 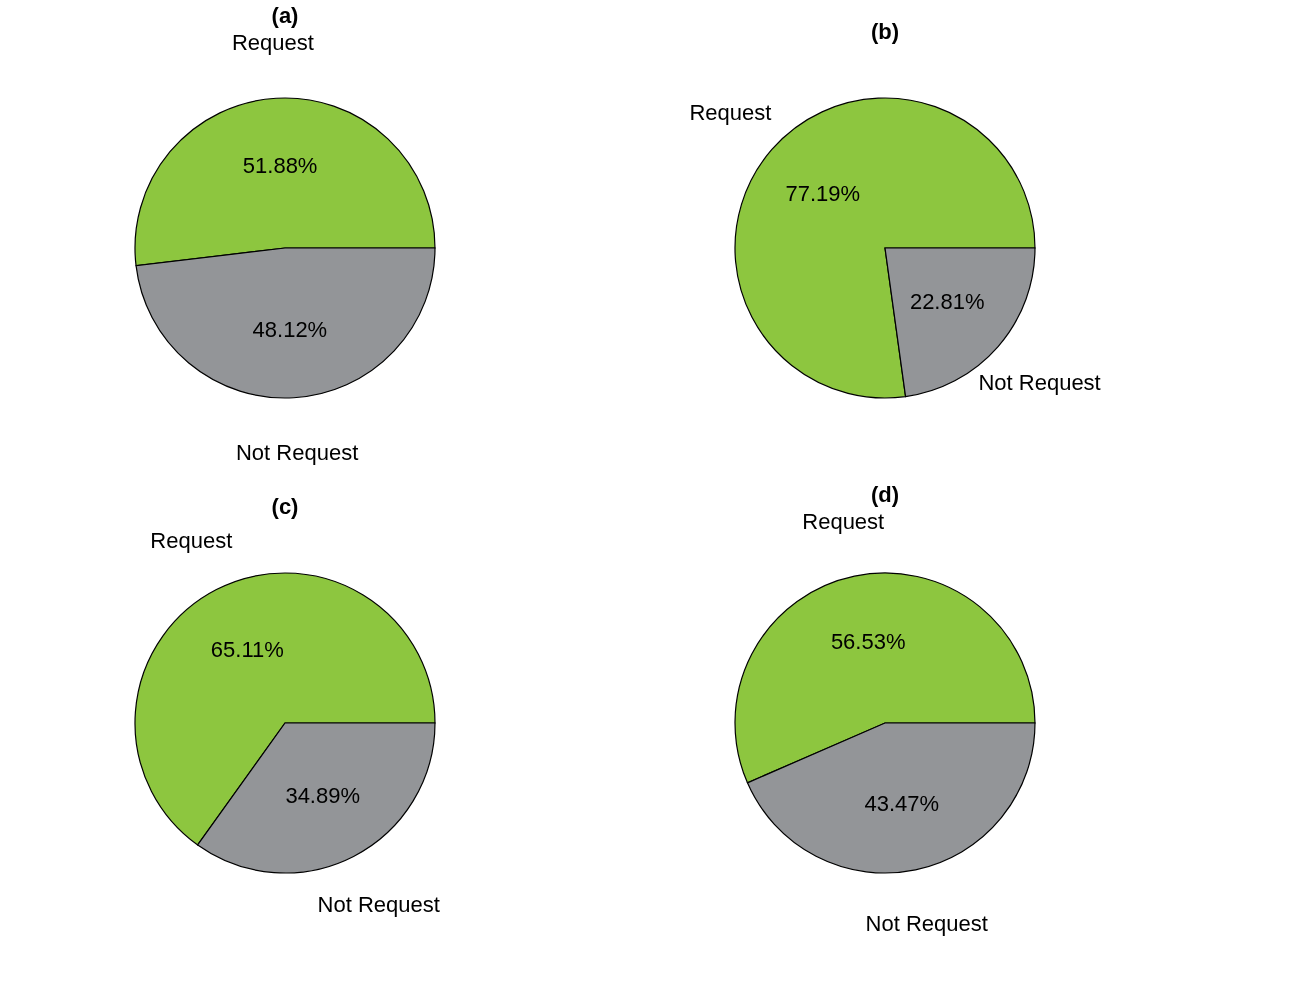 What do you see at coordinates (868, 642) in the screenshot?
I see `data-label: 56.53%` at bounding box center [868, 642].